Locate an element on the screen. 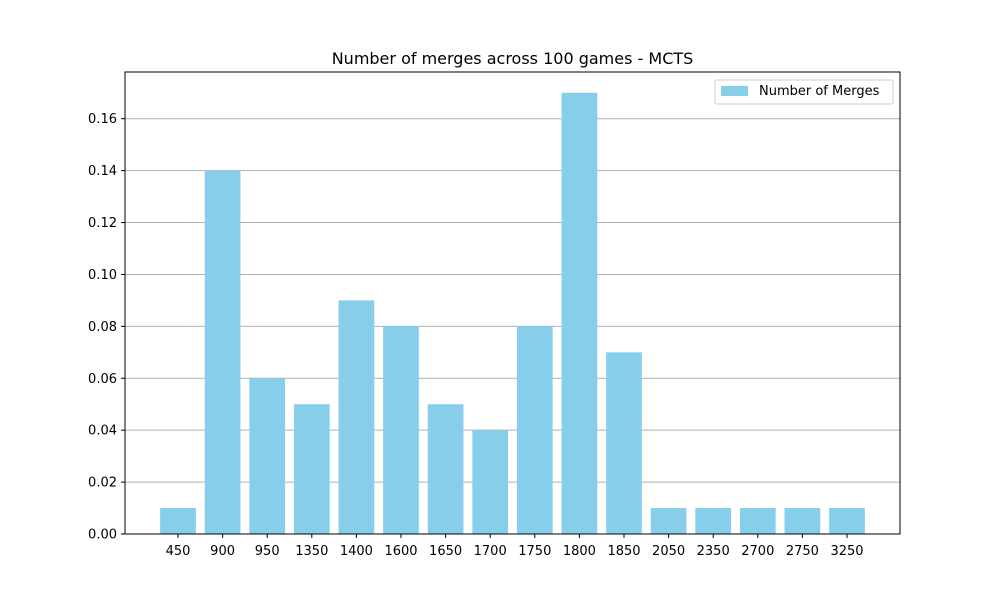  x-tick-label: 1400 is located at coordinates (356, 551).